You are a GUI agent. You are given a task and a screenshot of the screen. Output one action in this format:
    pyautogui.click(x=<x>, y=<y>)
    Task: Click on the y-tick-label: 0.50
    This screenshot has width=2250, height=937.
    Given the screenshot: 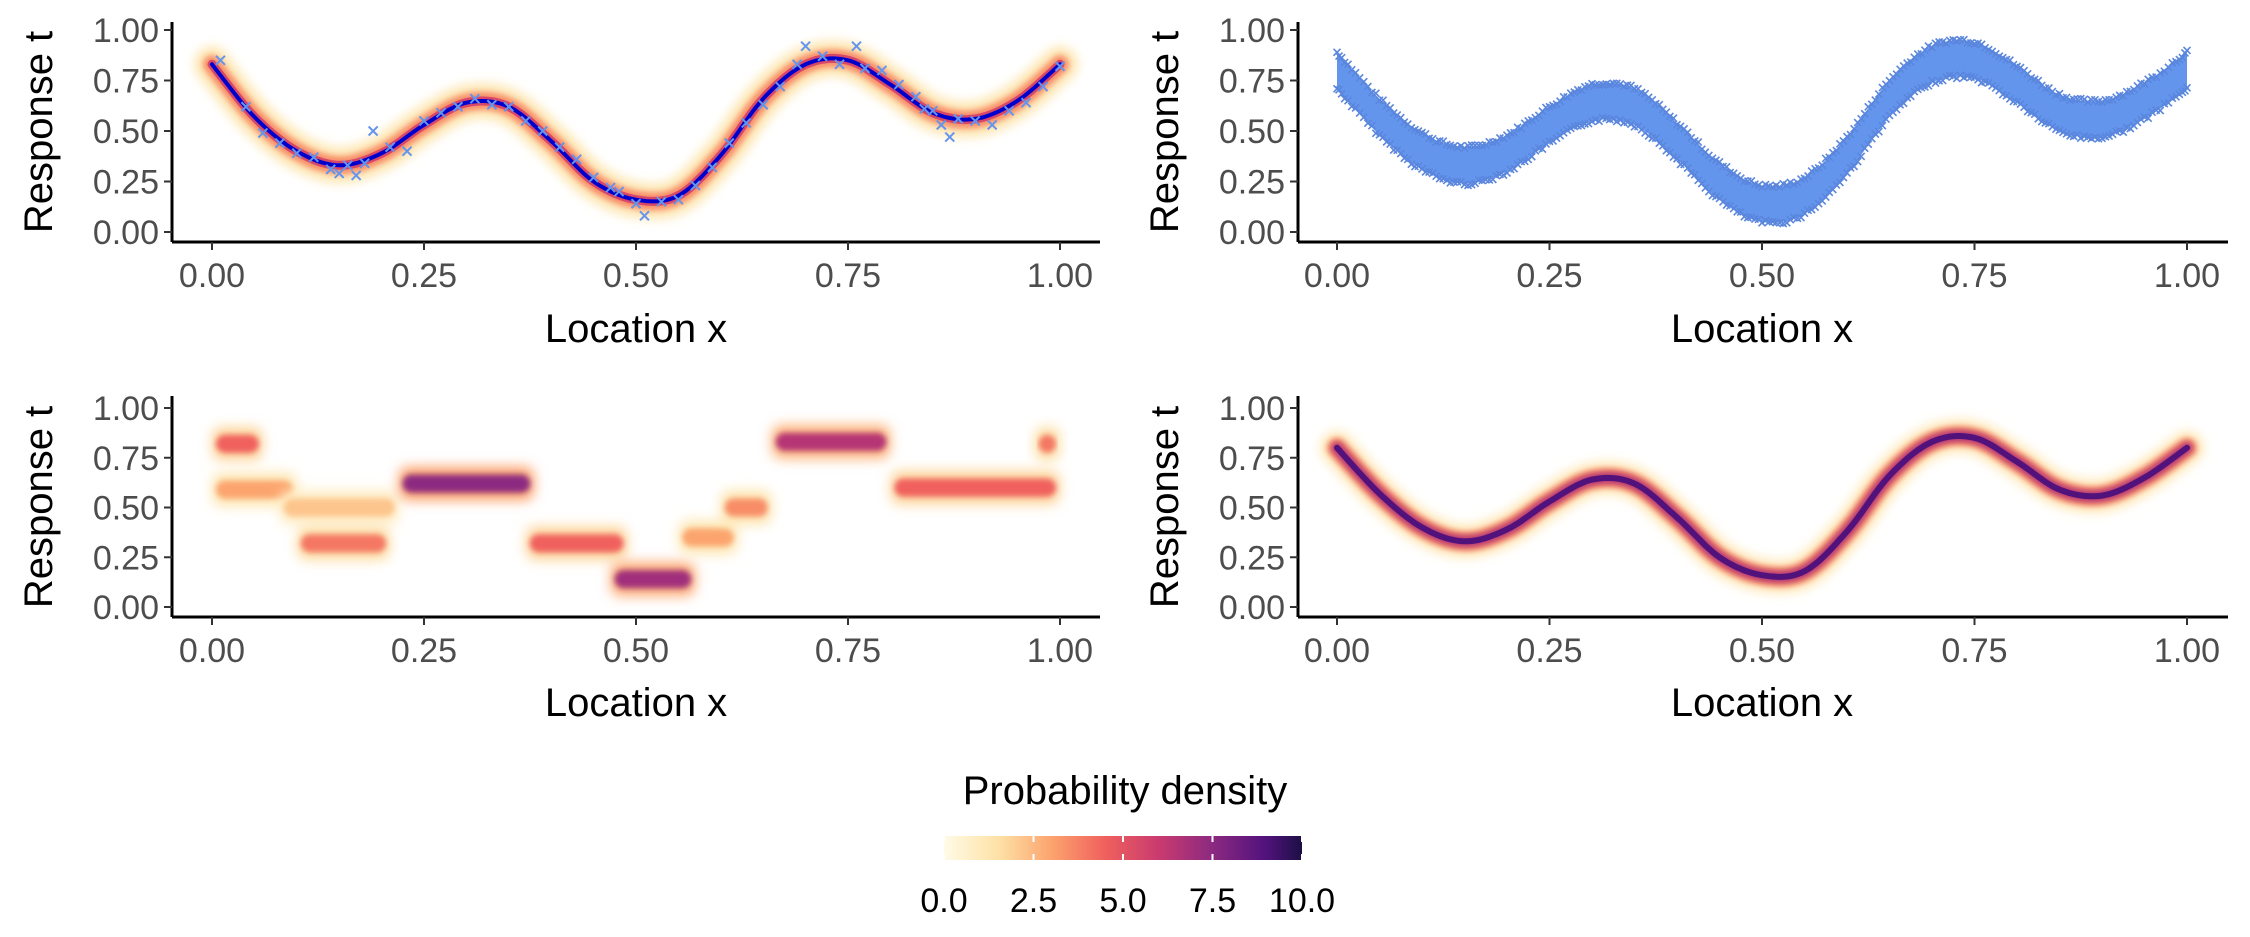 What is the action you would take?
    pyautogui.click(x=126, y=132)
    